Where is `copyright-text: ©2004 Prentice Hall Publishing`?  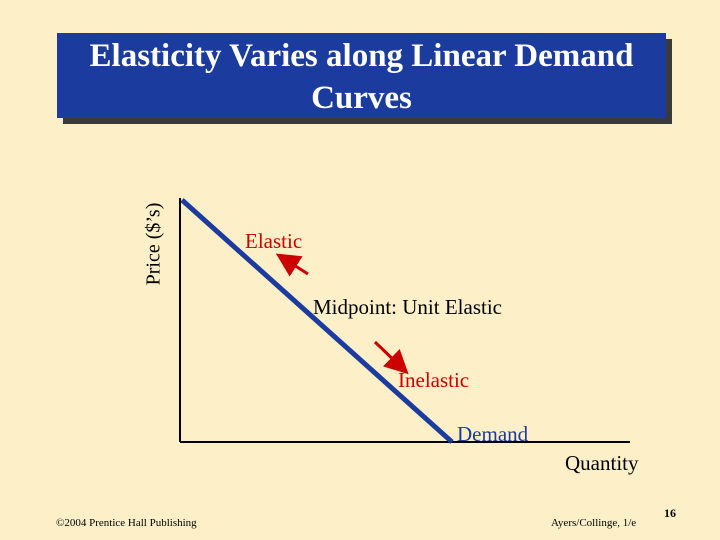 copyright-text: ©2004 Prentice Hall Publishing is located at coordinates (126, 523).